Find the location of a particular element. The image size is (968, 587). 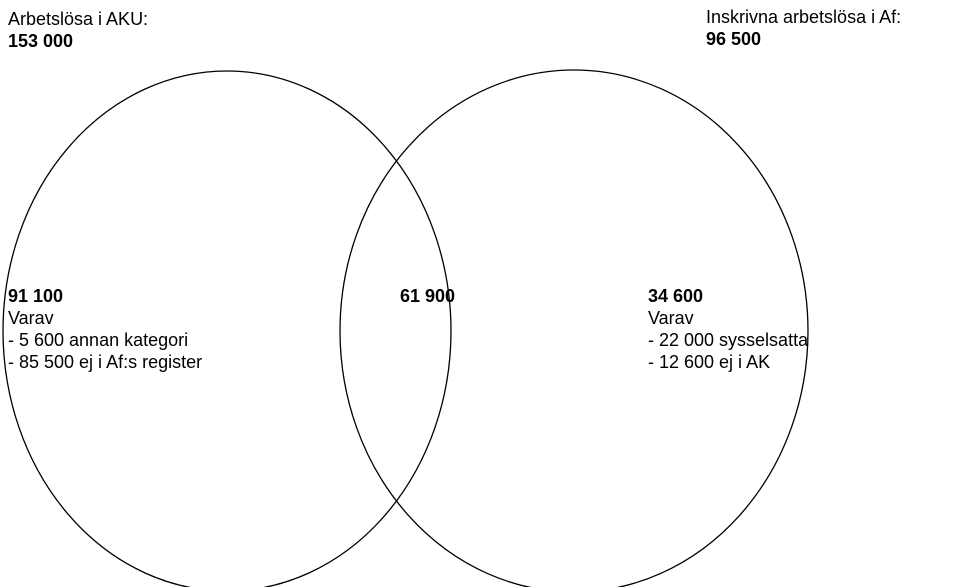

overlap-region: 61 900 is located at coordinates (427, 296).